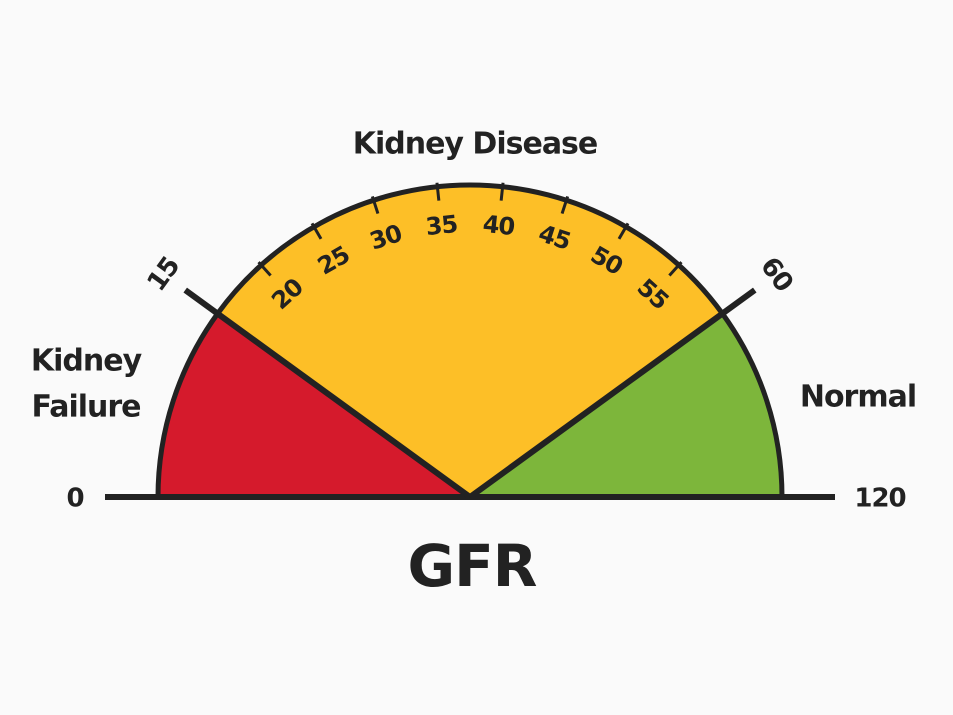 This screenshot has width=953, height=715. What do you see at coordinates (498, 225) in the screenshot?
I see `tick-label: 40` at bounding box center [498, 225].